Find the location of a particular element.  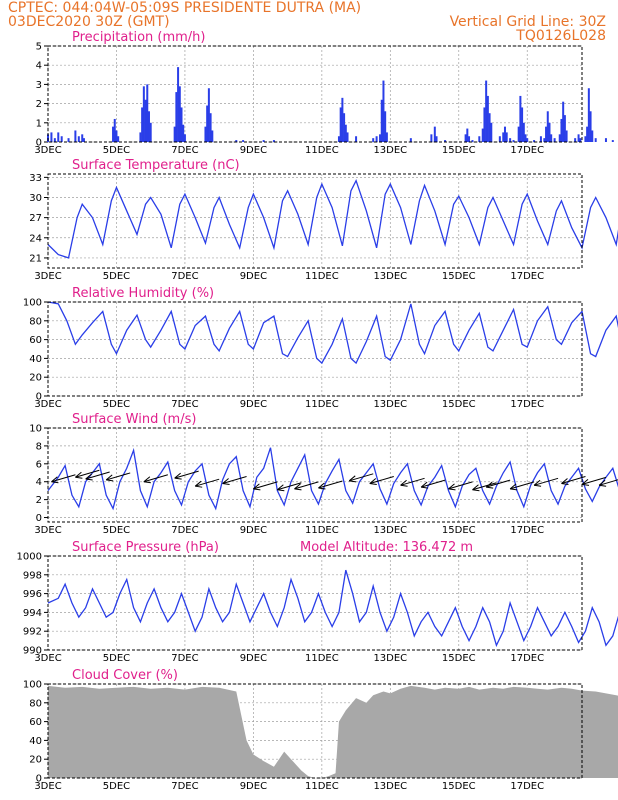

cloud-area is located at coordinates (333, 731).